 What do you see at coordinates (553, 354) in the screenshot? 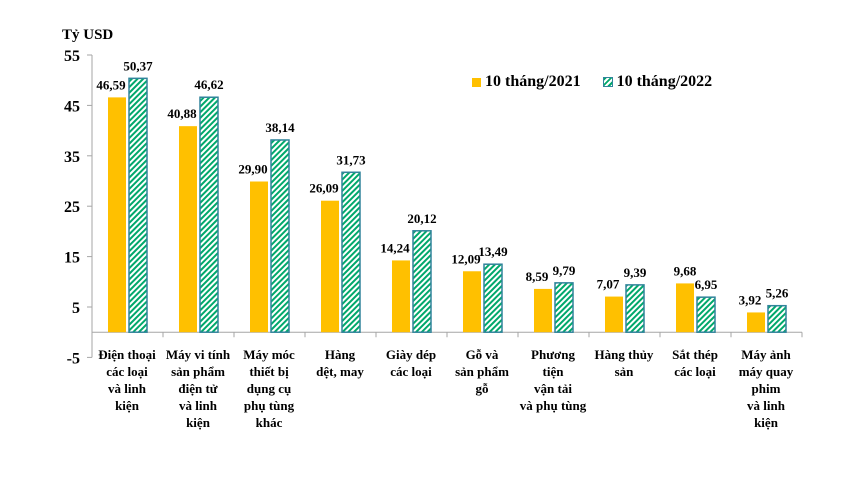
I see `category-label-line: Phương` at bounding box center [553, 354].